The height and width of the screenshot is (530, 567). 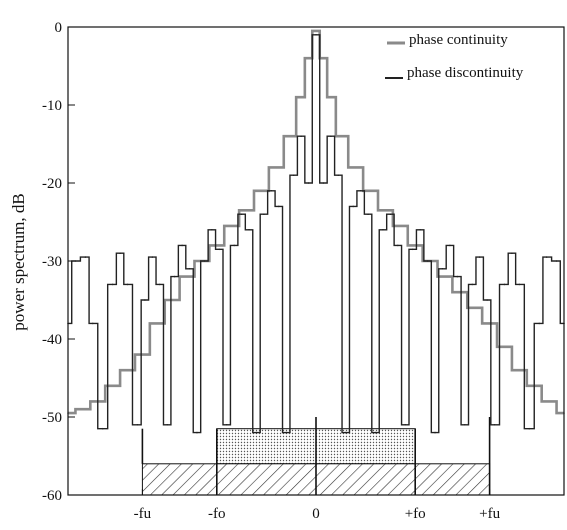 I want to click on x-tick-label-1: -fo, so click(x=217, y=514).